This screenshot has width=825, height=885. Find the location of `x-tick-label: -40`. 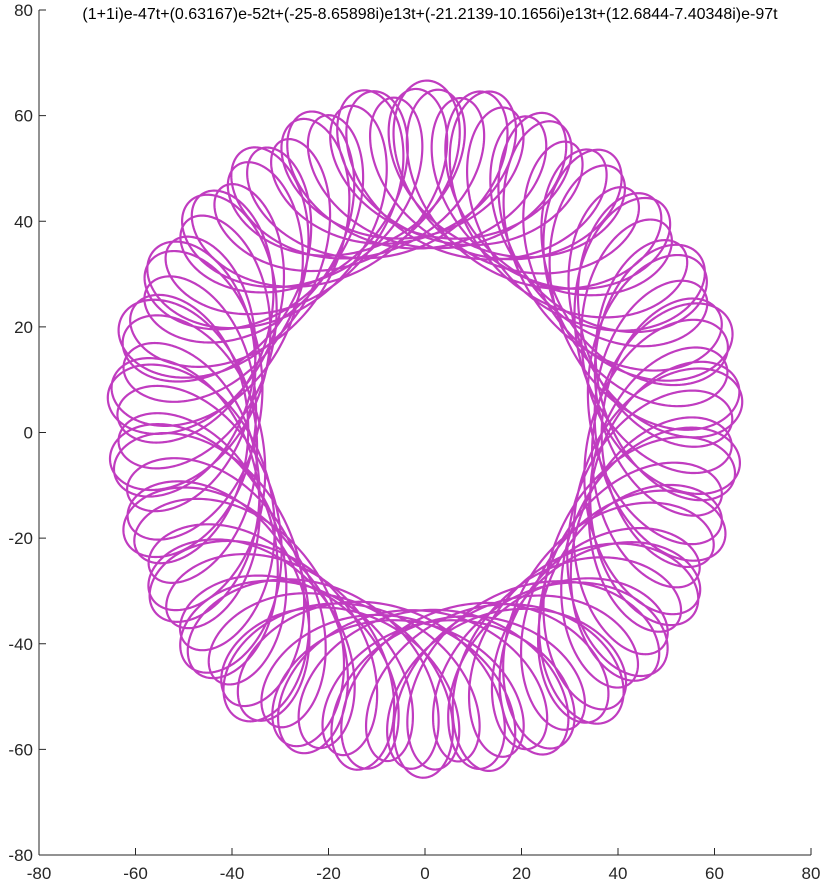

x-tick-label: -40 is located at coordinates (232, 873).